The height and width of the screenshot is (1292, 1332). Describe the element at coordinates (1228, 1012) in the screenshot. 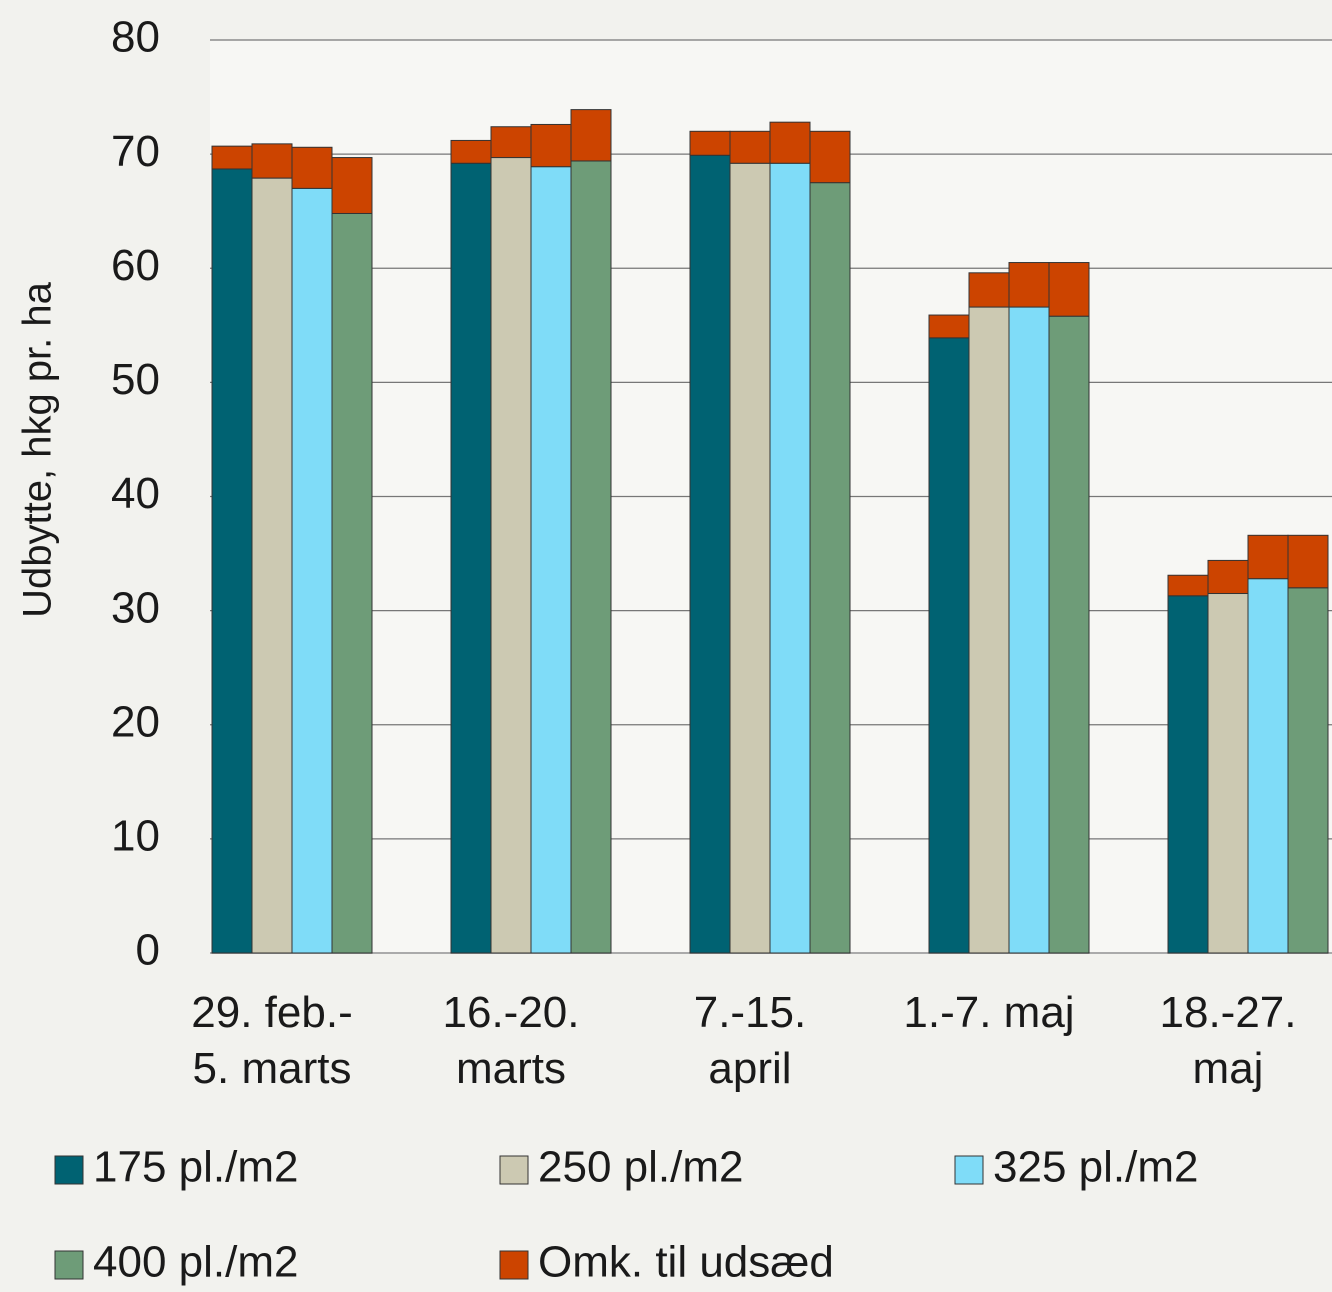

I see `x-tick-label-line: 18.-27.` at that location.